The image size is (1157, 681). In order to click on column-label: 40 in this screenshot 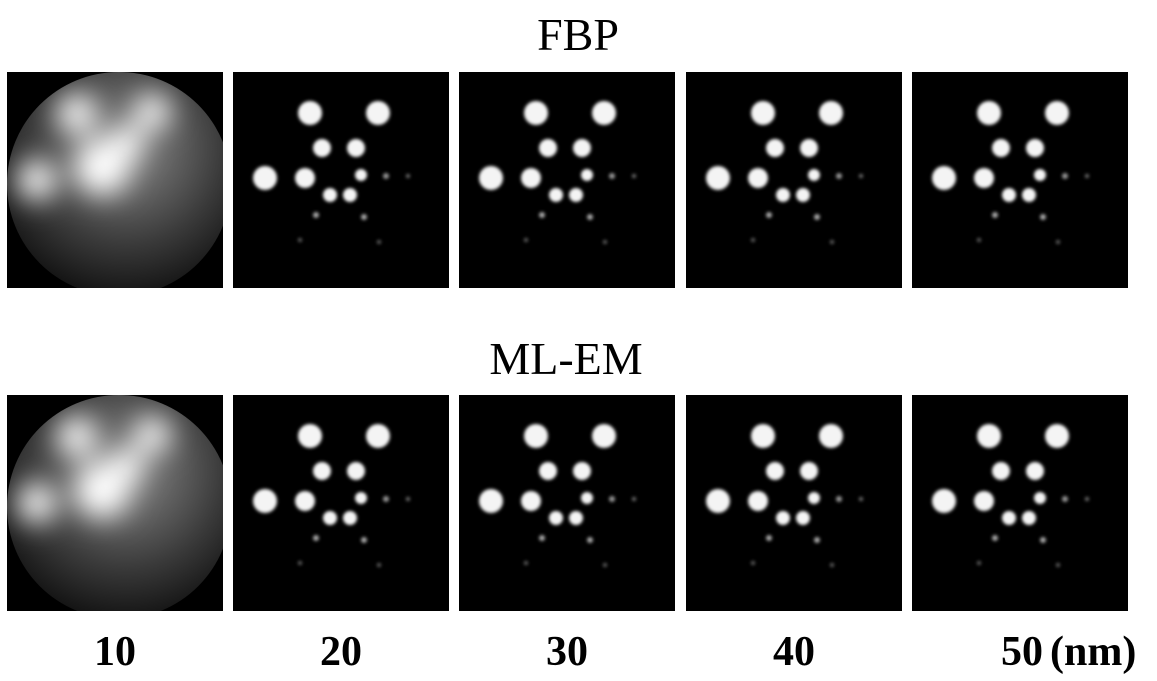, I will do `click(794, 652)`.